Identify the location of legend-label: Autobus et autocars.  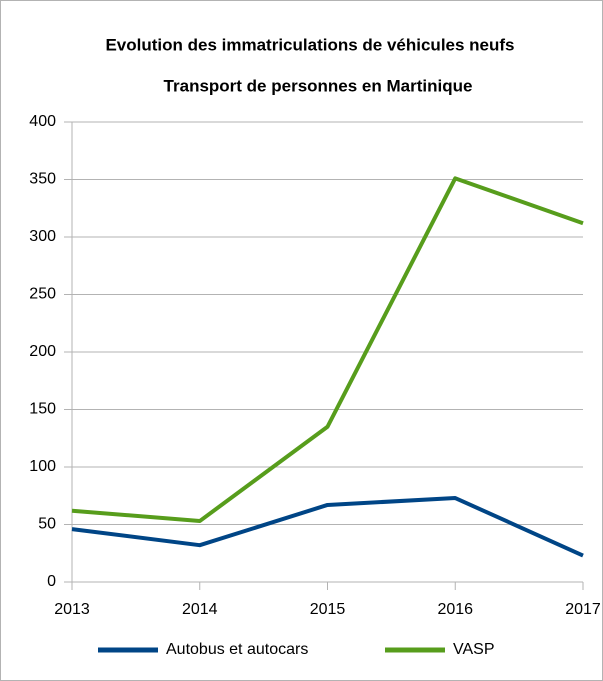
(237, 649).